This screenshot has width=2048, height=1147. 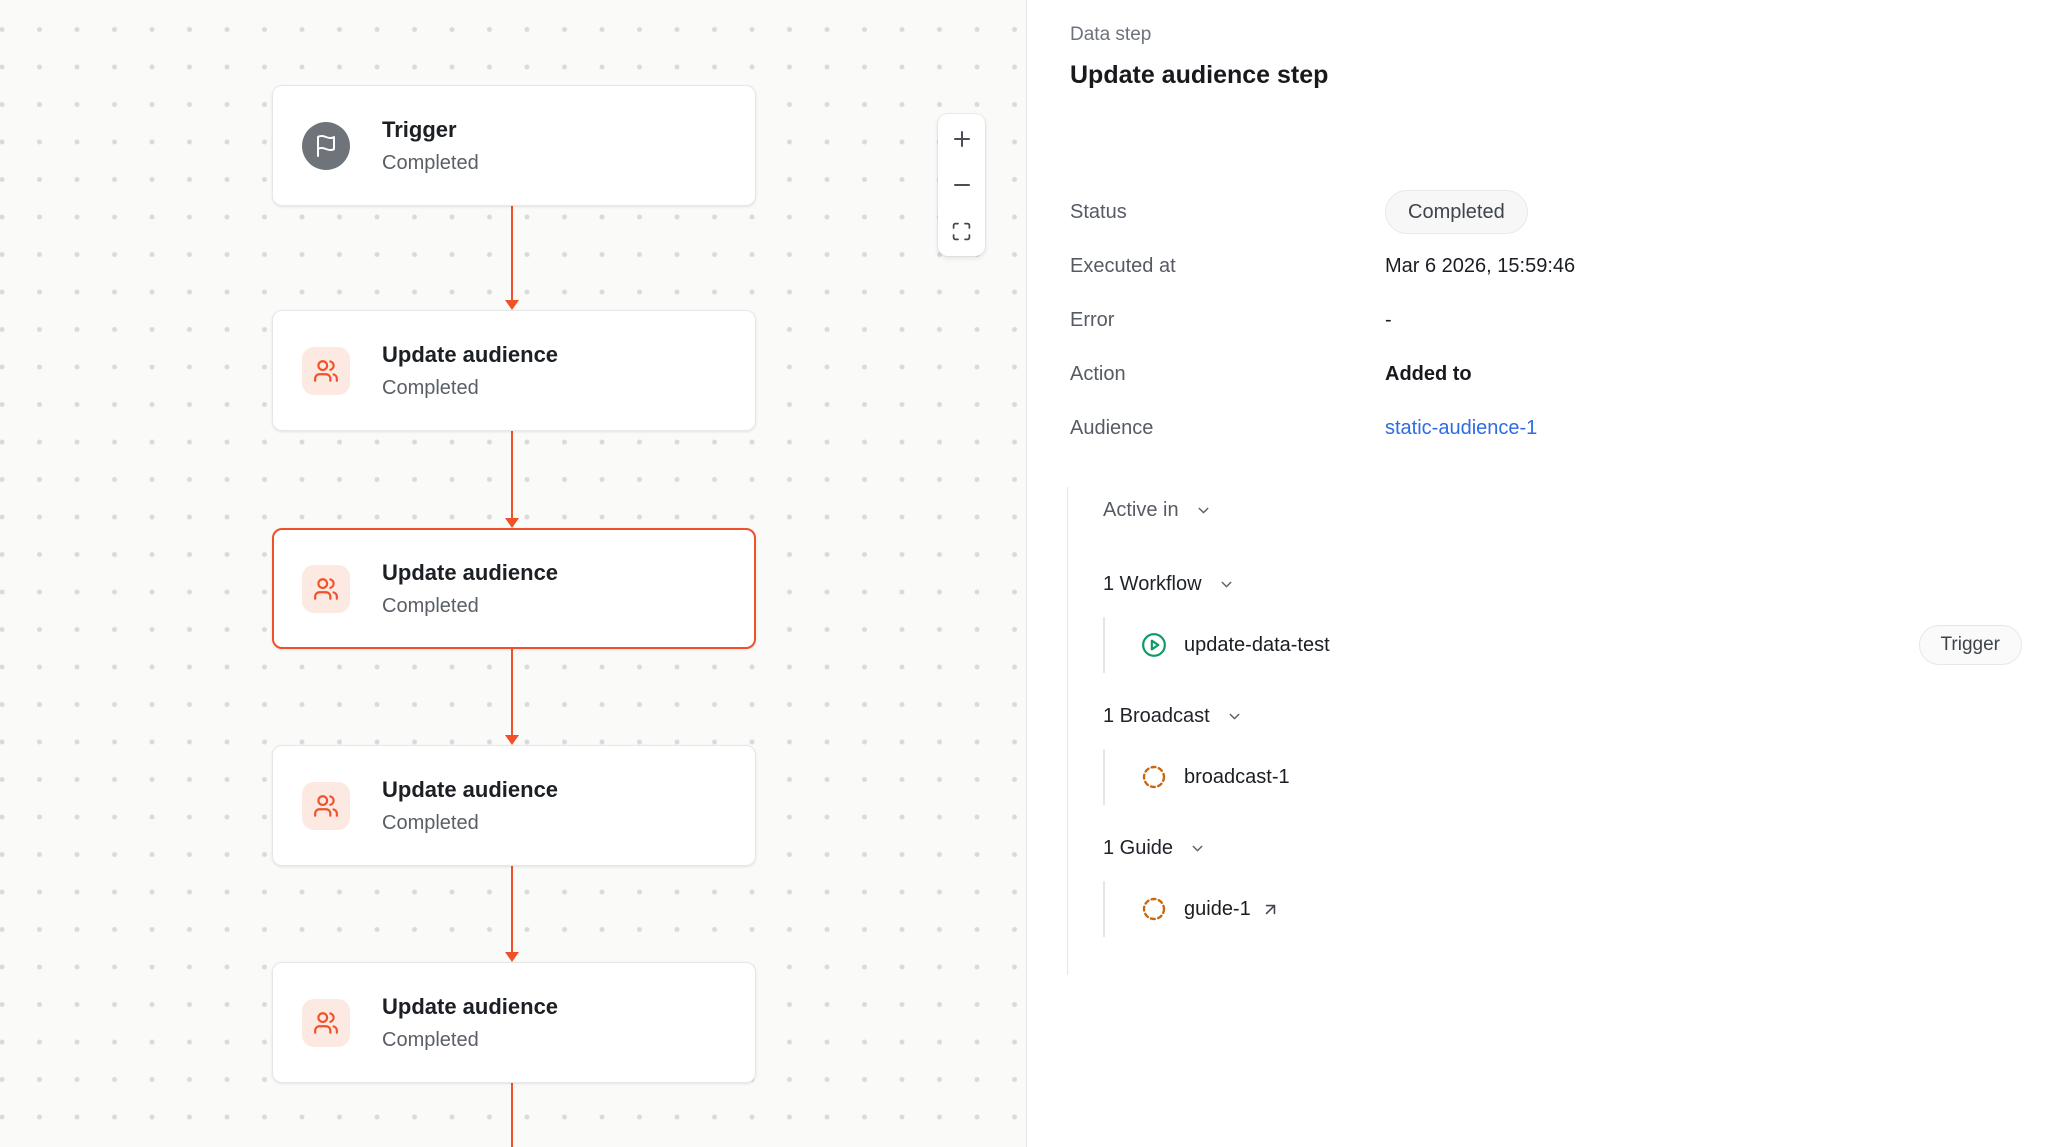 What do you see at coordinates (1123, 265) in the screenshot?
I see `field-label: Executed at` at bounding box center [1123, 265].